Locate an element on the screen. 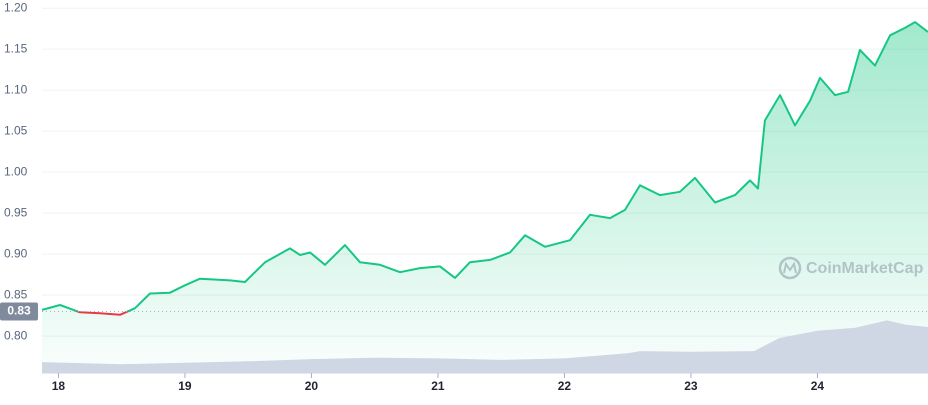  x-tick-label: 21 is located at coordinates (438, 386).